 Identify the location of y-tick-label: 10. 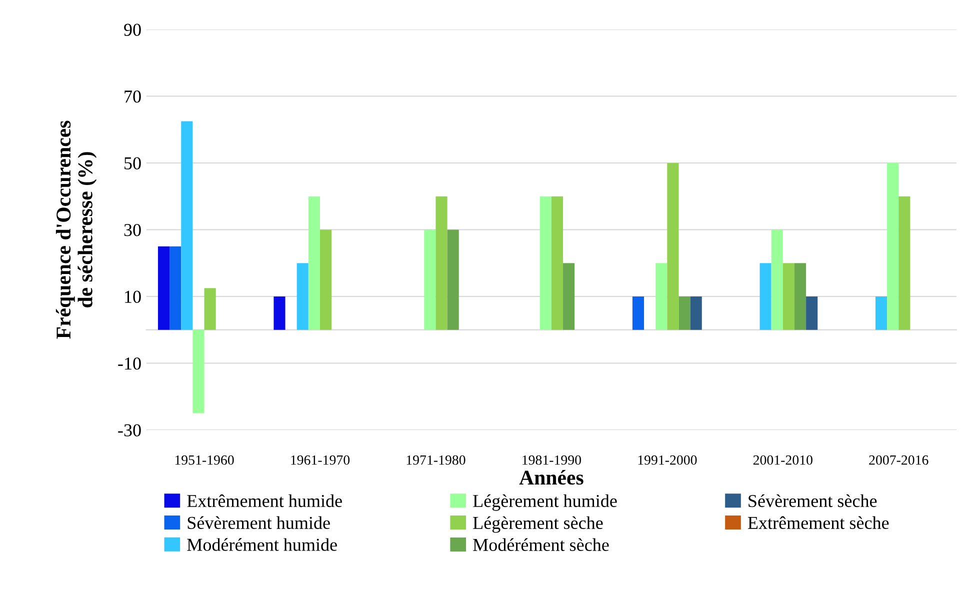
(133, 296).